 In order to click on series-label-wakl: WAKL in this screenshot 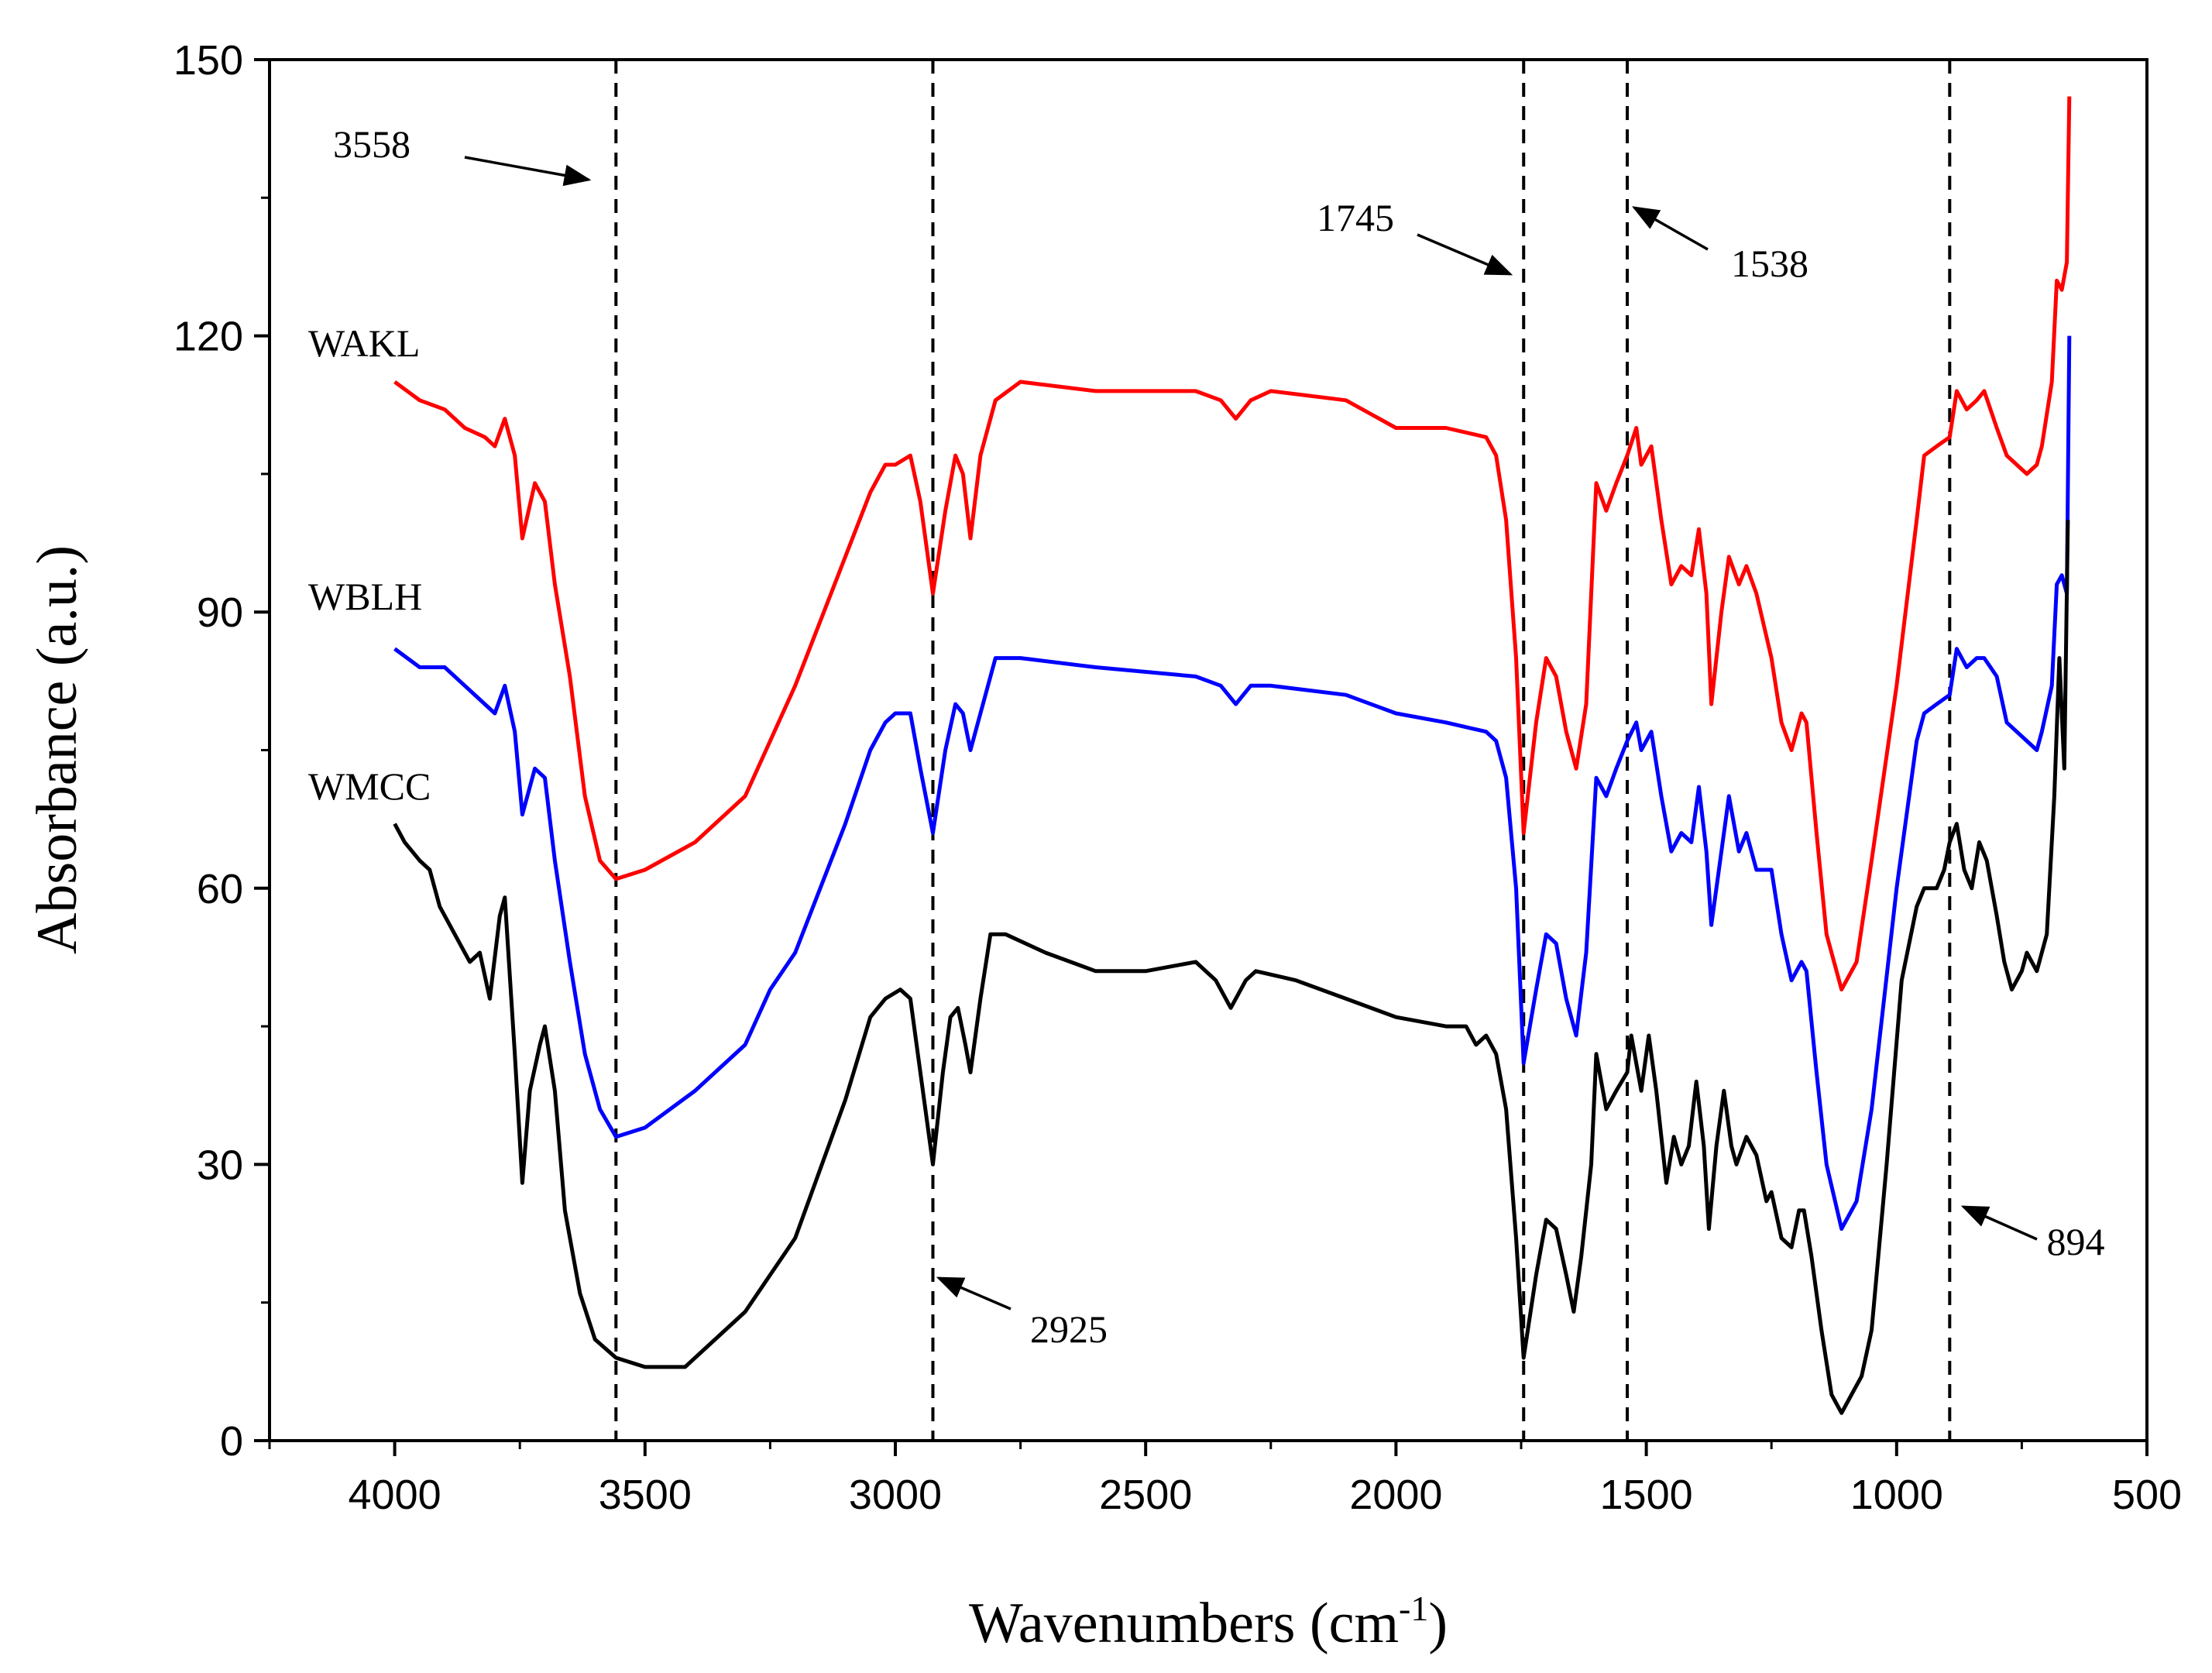, I will do `click(364, 343)`.